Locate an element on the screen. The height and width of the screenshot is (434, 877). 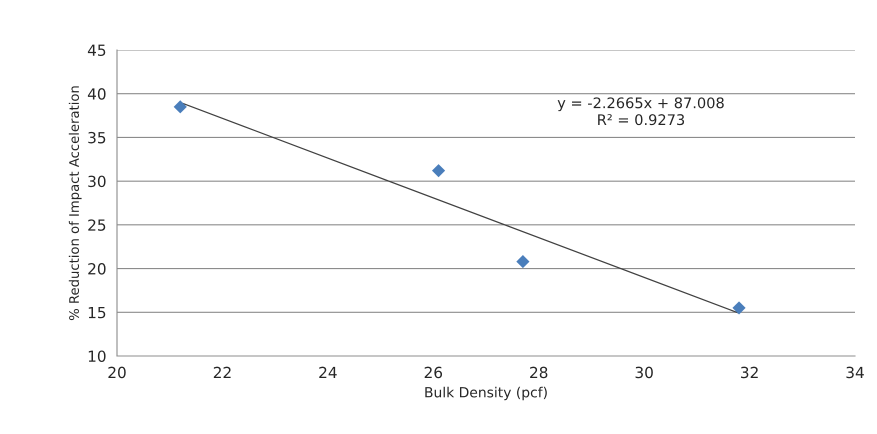
annotation: y = -2.2665x + 87.008 is located at coordinates (641, 104).